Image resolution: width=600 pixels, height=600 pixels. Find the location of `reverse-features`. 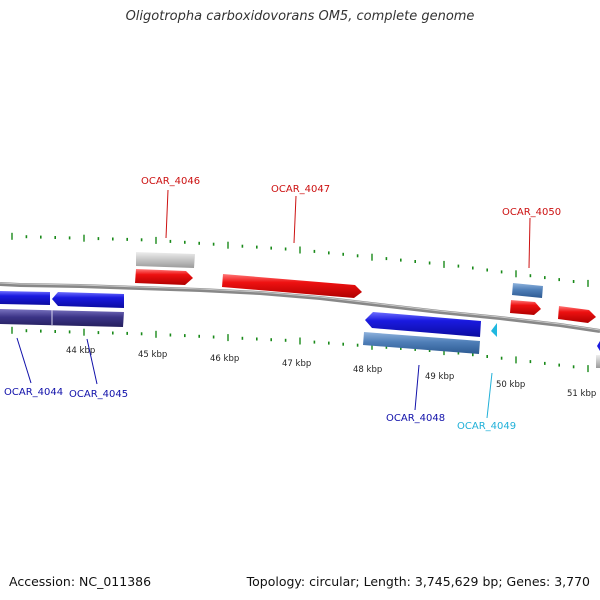

reverse-features is located at coordinates (300, 329).